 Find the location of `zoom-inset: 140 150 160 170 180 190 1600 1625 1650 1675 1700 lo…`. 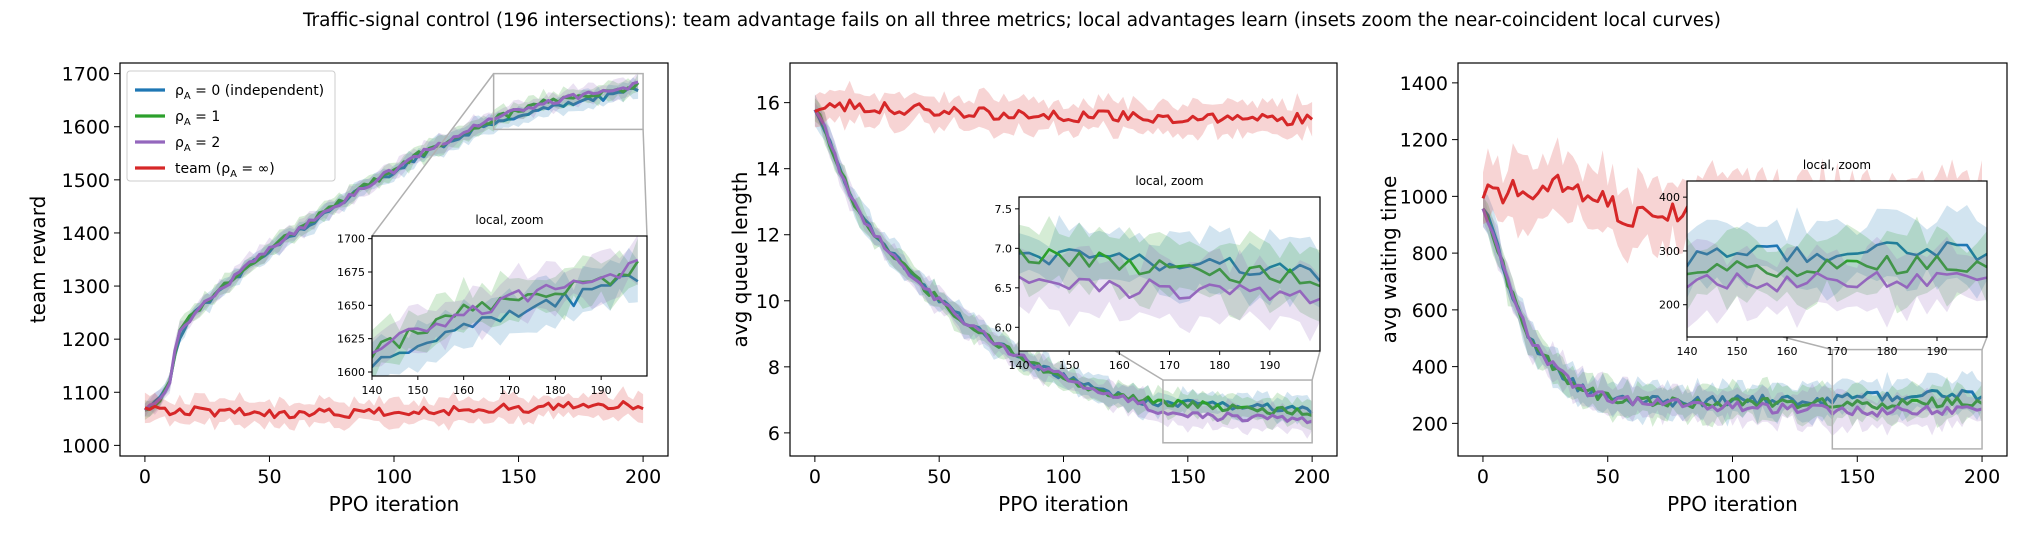

zoom-inset: 140 150 160 170 180 190 1600 1625 1650 1675 1700 lo… is located at coordinates (492, 305).